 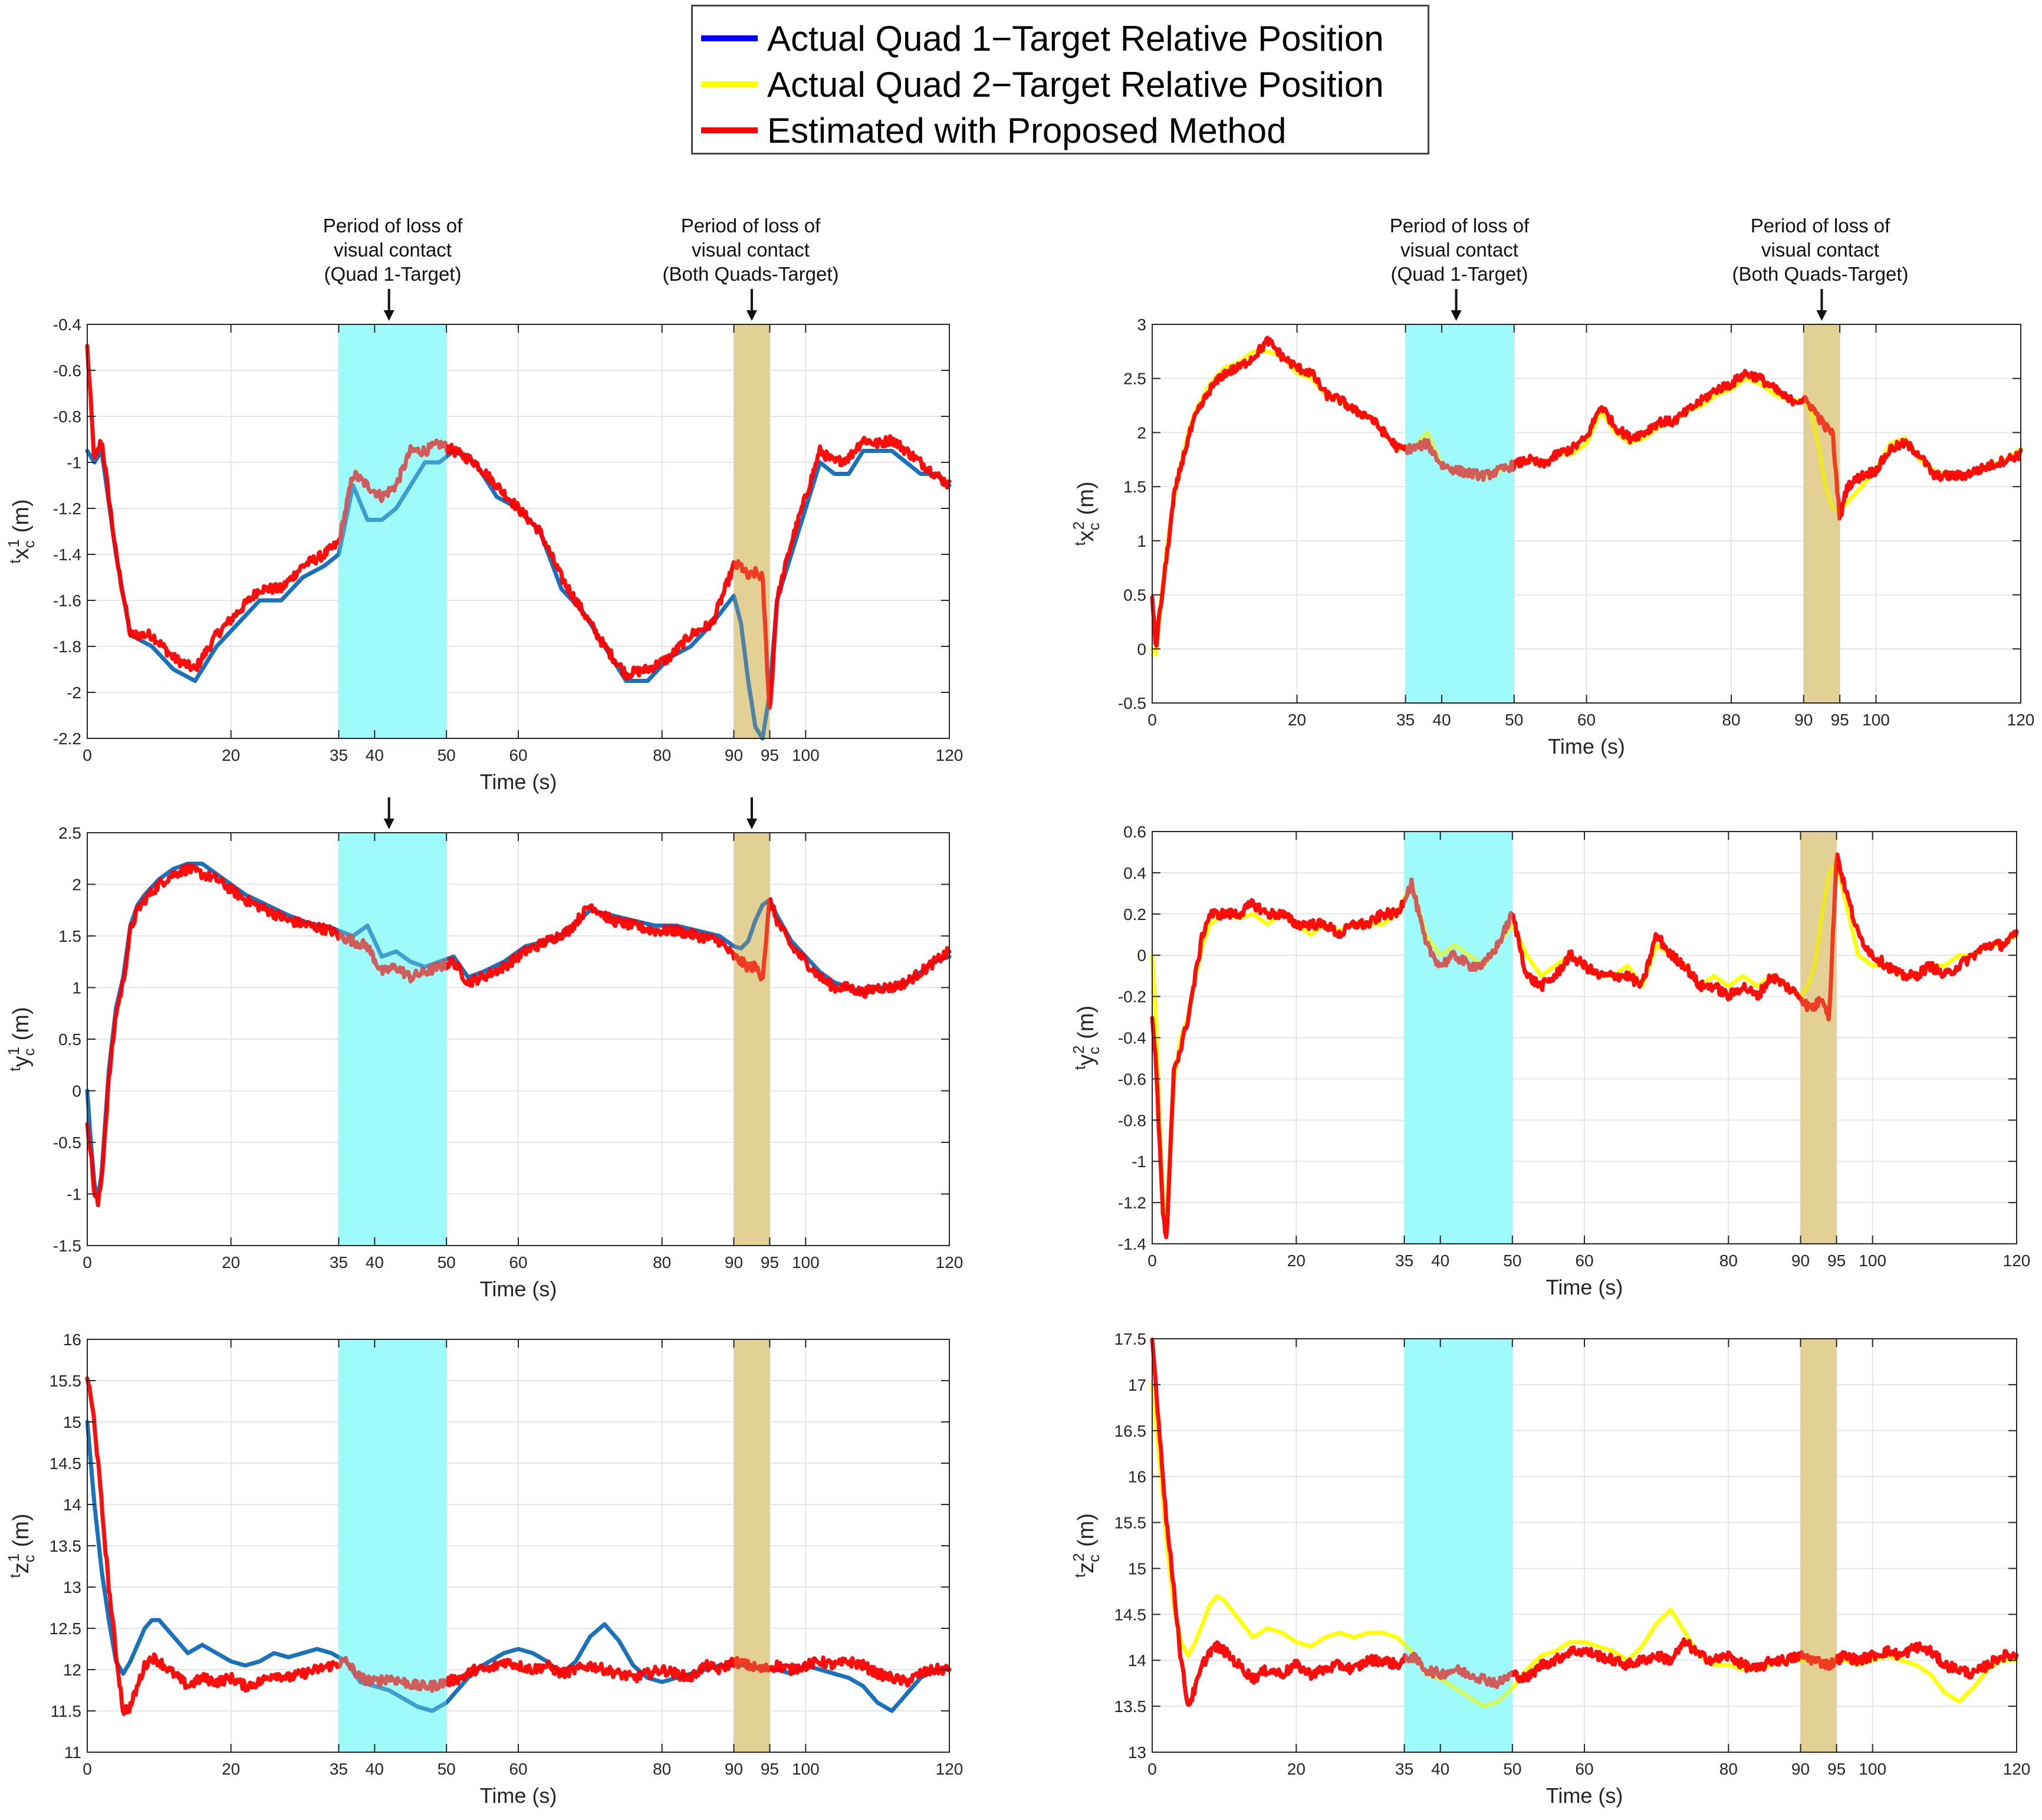 What do you see at coordinates (67, 739) in the screenshot?
I see `y-tick-label: -2.2` at bounding box center [67, 739].